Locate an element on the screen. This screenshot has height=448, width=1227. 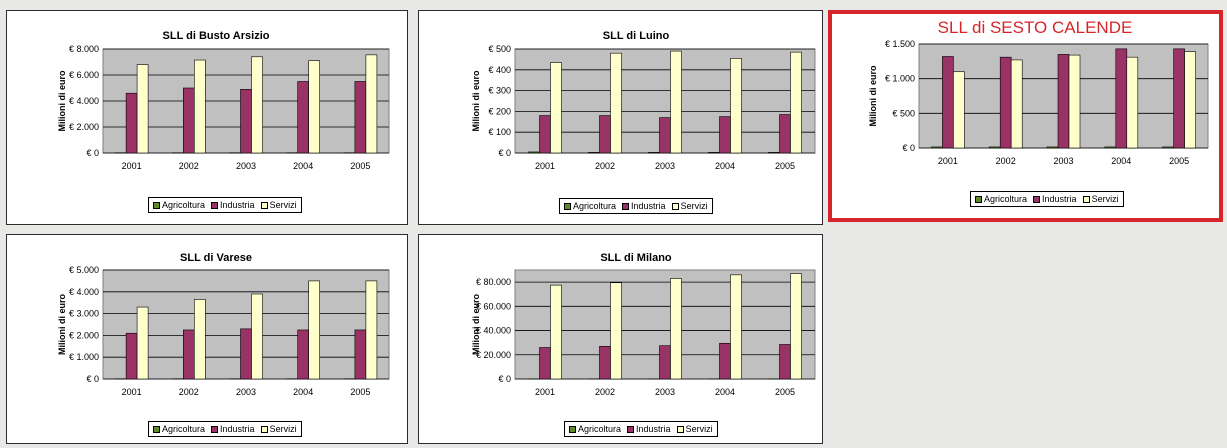
y-tick-label: € 6.000 is located at coordinates (84, 75).